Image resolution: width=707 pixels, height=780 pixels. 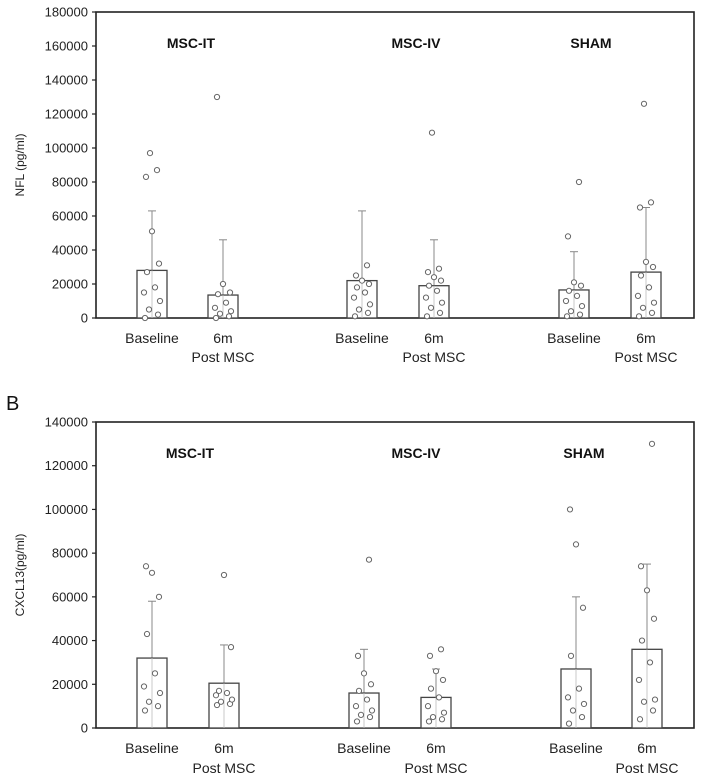 What do you see at coordinates (84, 728) in the screenshot?
I see `y-tick-label: 0` at bounding box center [84, 728].